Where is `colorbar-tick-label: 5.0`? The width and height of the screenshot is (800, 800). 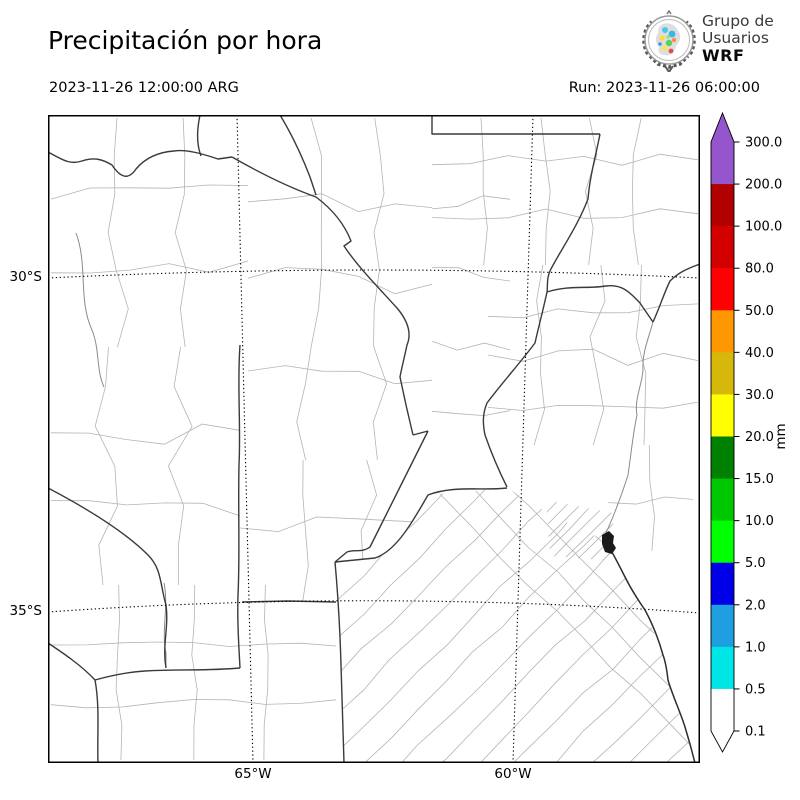 colorbar-tick-label: 5.0 is located at coordinates (755, 563).